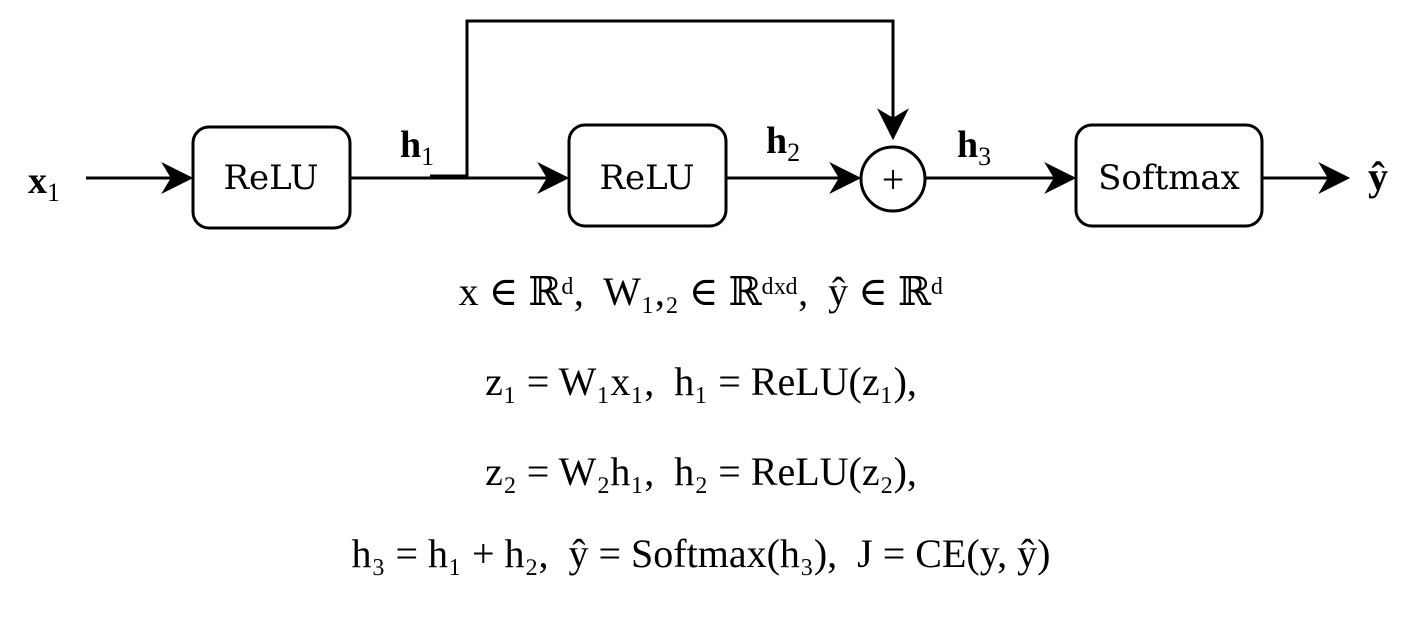 Image resolution: width=1402 pixels, height=622 pixels. Describe the element at coordinates (974, 147) in the screenshot. I see `h3-label: h3` at that location.